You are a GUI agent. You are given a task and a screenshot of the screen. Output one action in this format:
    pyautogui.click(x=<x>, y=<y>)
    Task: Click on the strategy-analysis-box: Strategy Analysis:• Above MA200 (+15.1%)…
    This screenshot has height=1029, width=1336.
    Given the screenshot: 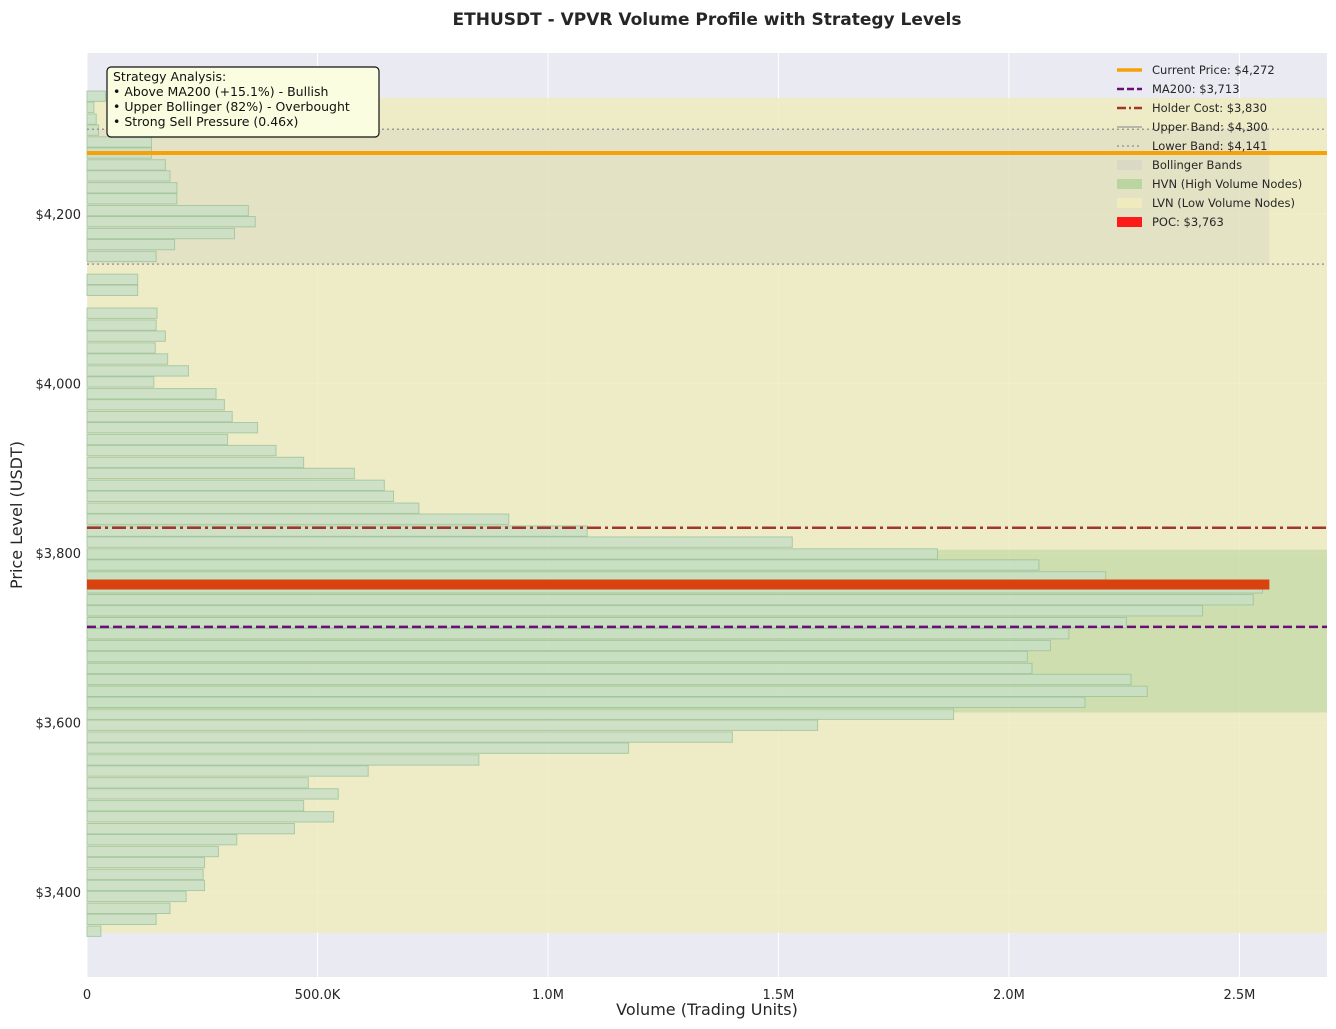 What is the action you would take?
    pyautogui.click(x=243, y=102)
    